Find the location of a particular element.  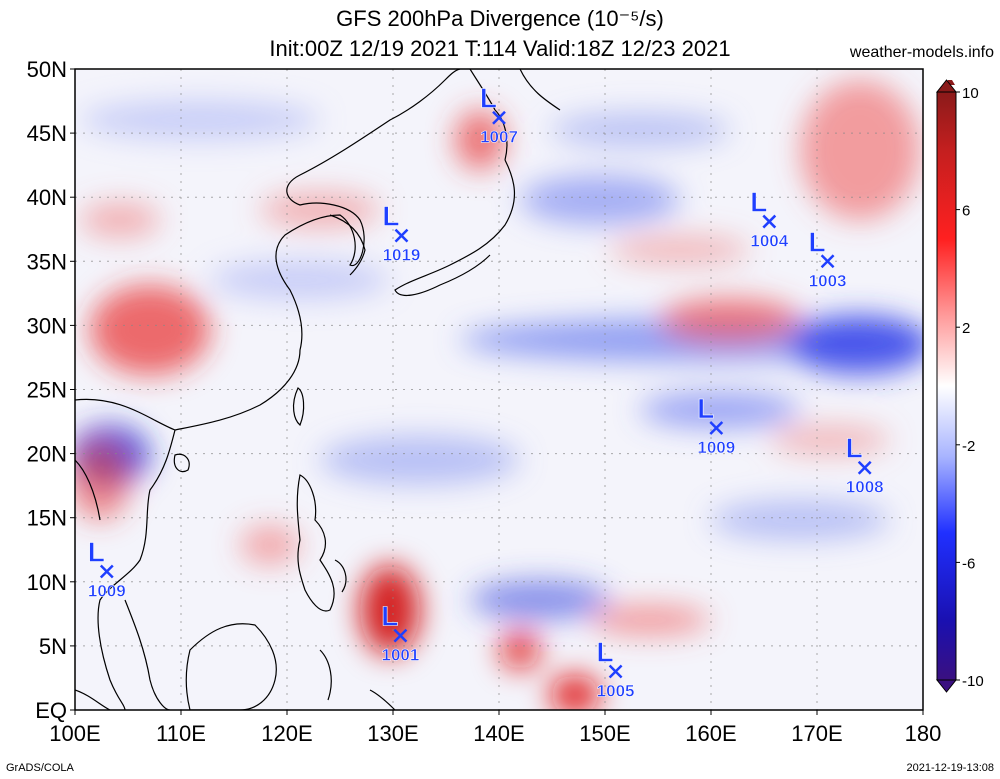

low-marker: L 1008 is located at coordinates (864, 464).